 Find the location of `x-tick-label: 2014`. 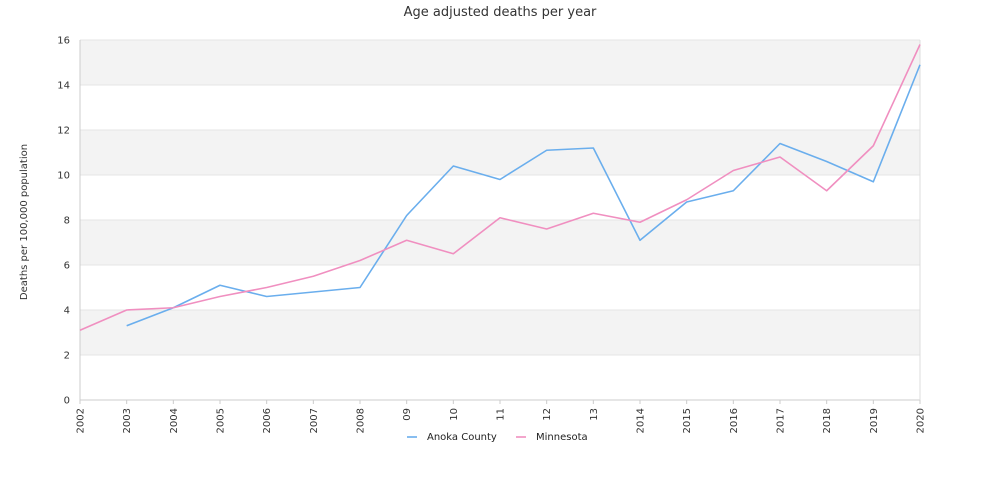

x-tick-label: 2014 is located at coordinates (641, 420).